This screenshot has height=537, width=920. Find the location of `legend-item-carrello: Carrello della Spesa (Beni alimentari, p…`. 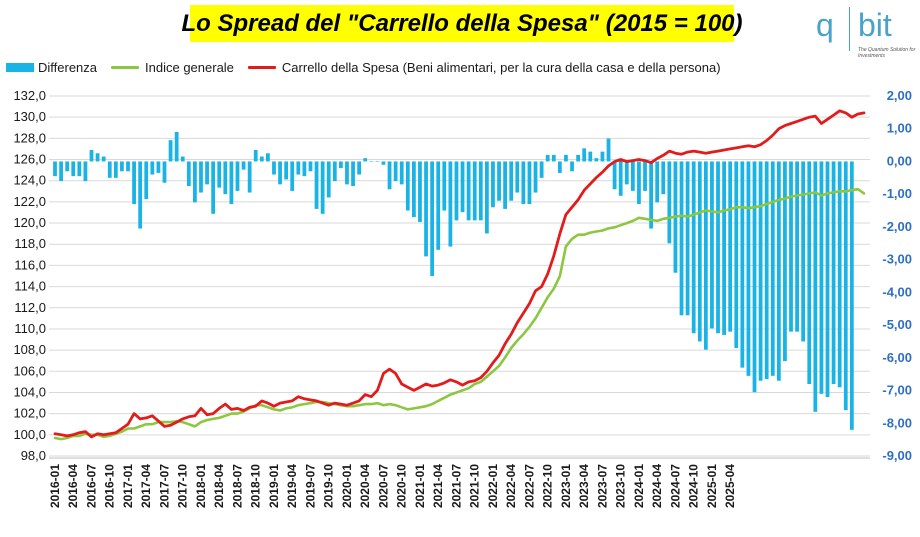

legend-item-carrello: Carrello della Spesa (Beni alimentari, p… is located at coordinates (484, 67).